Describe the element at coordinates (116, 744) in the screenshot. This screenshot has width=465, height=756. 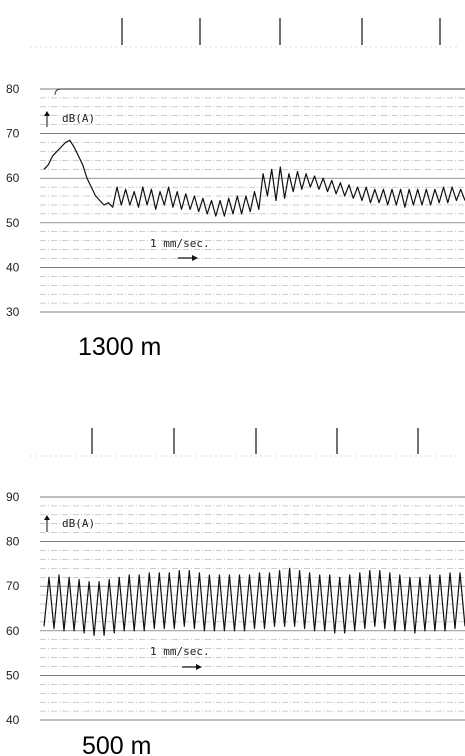
I see `distance-caption: 500 m` at that location.